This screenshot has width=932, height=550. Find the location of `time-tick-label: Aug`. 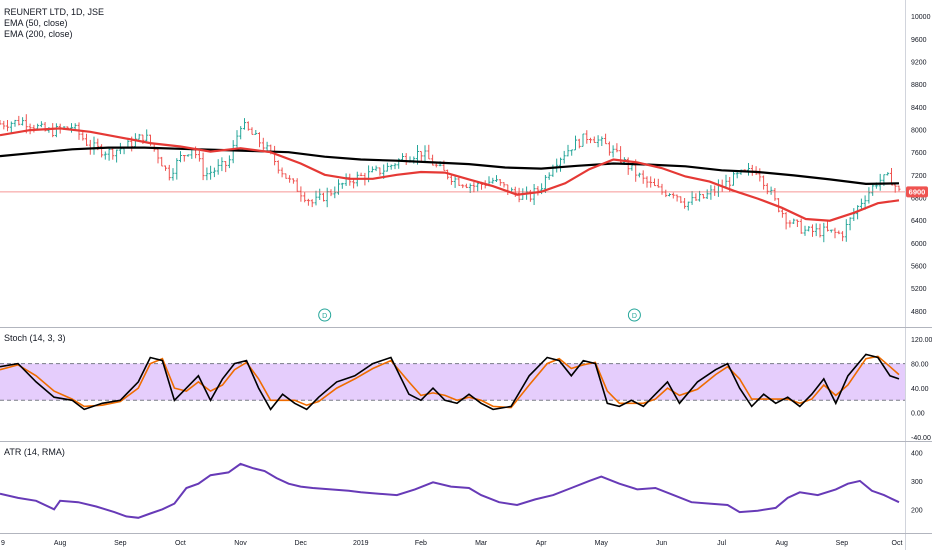

time-tick-label: Aug is located at coordinates (781, 543).